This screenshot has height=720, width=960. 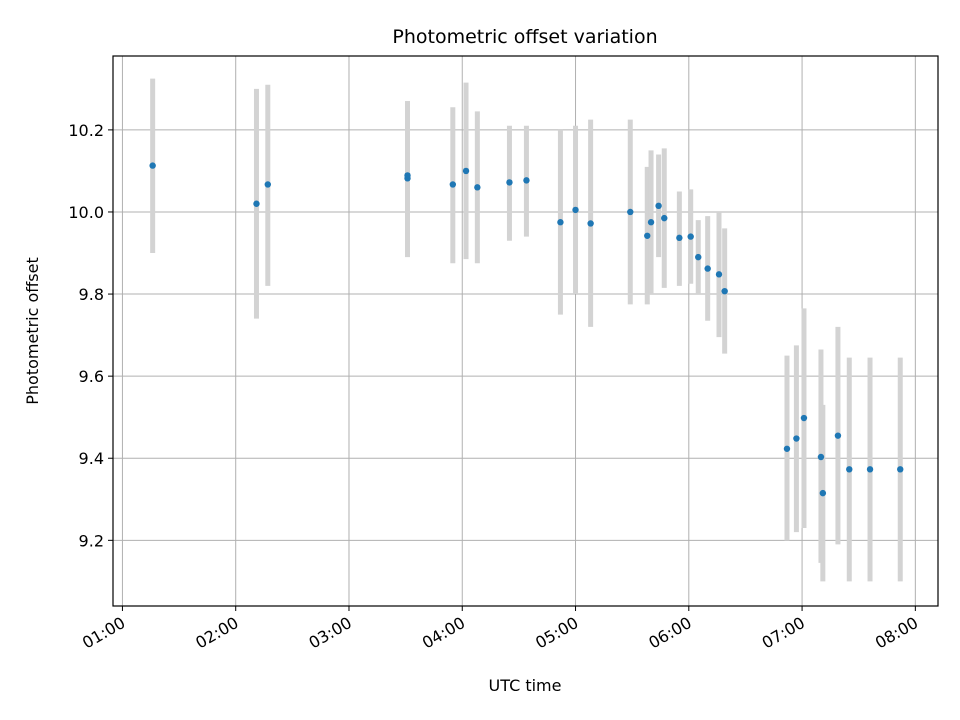 I want to click on x-tick-label: 02:00, so click(x=216, y=633).